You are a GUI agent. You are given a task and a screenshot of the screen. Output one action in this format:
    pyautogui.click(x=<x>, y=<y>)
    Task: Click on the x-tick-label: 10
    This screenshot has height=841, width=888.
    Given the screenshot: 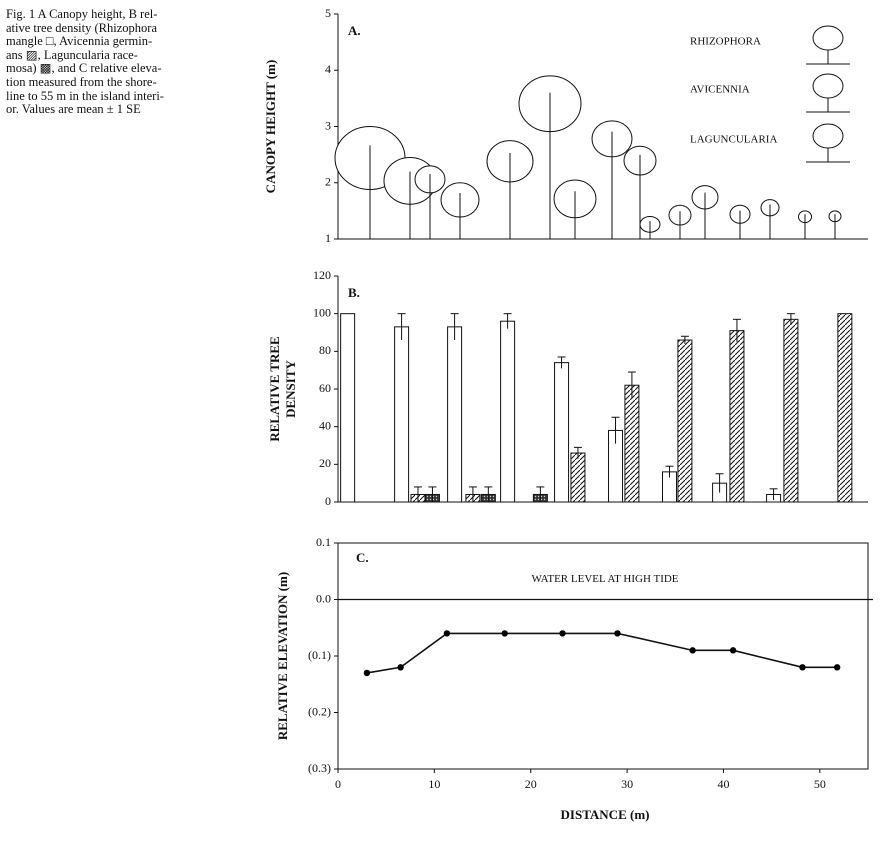 What is the action you would take?
    pyautogui.click(x=434, y=784)
    